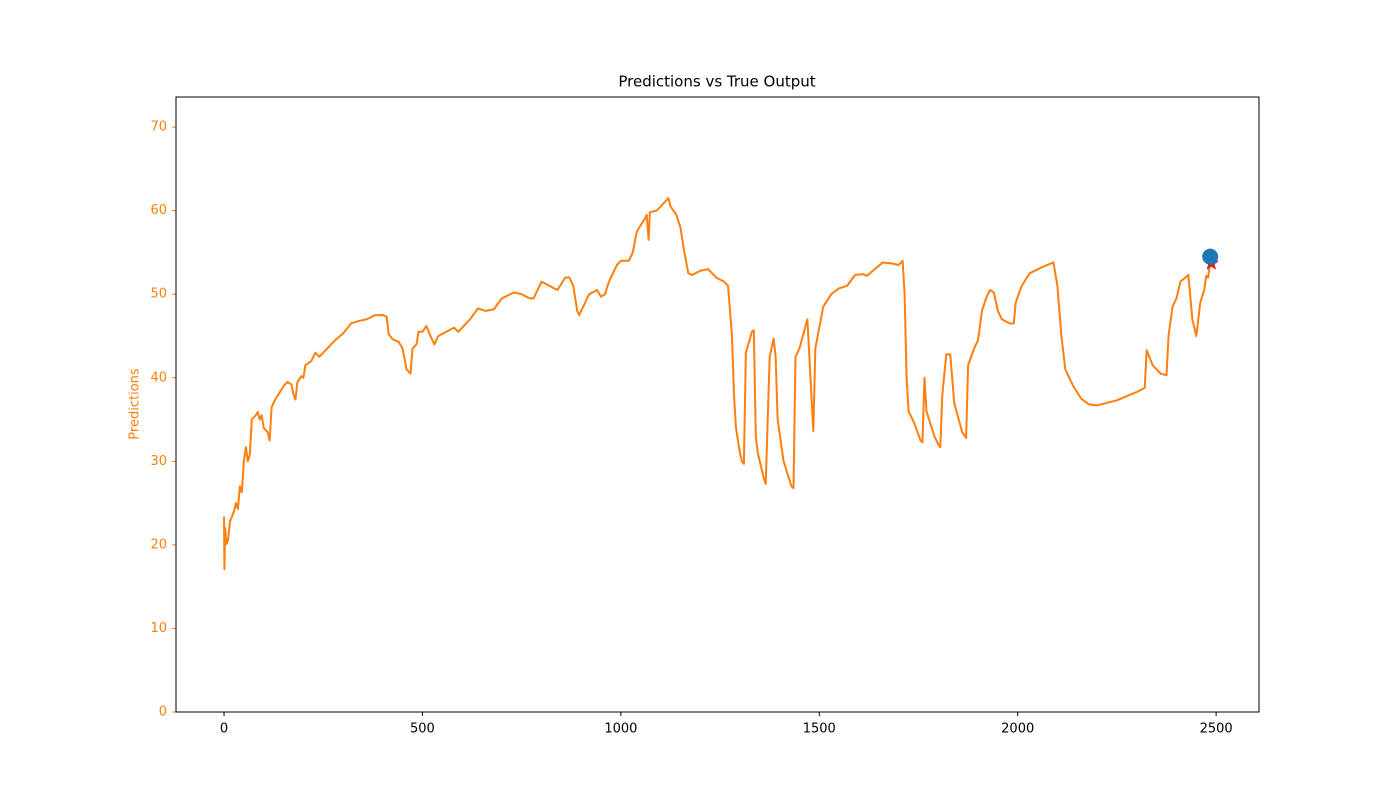  Describe the element at coordinates (158, 210) in the screenshot. I see `y-tick-label: 60` at that location.